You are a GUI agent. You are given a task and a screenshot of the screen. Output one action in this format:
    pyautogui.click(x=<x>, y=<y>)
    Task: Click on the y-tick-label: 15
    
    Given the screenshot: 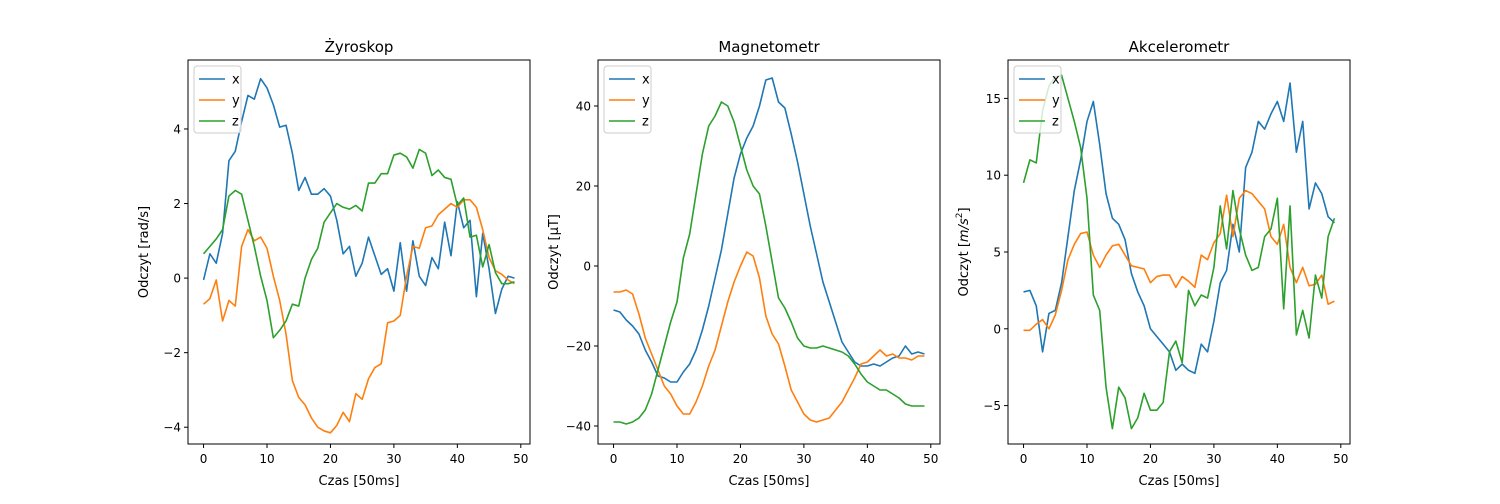 What is the action you would take?
    pyautogui.click(x=993, y=99)
    